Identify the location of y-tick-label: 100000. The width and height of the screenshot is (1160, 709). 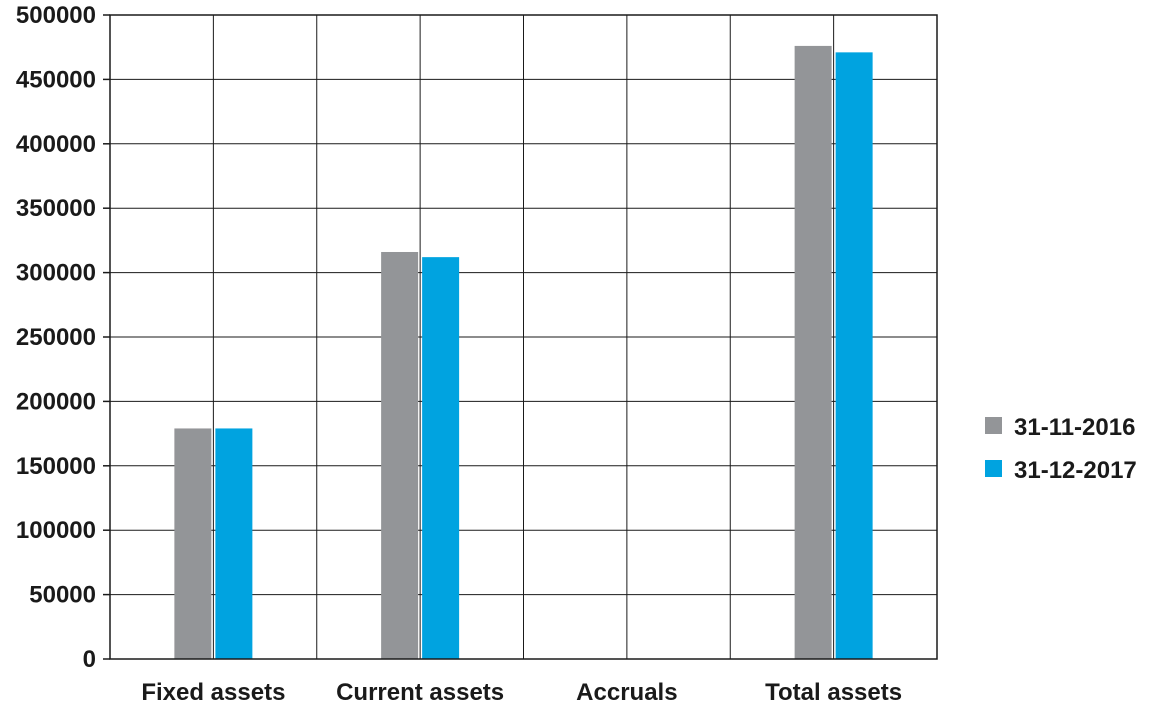
(56, 530).